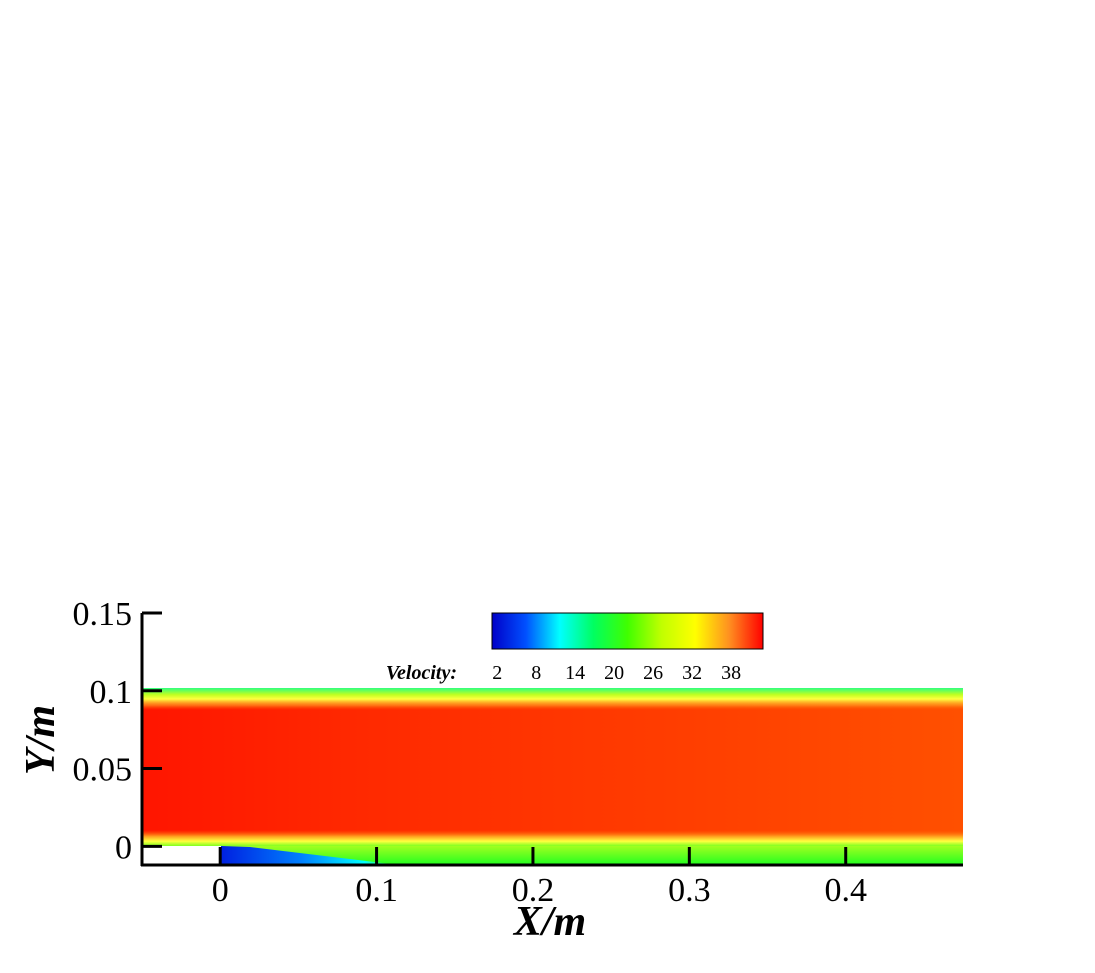 The width and height of the screenshot is (1095, 973). I want to click on colorbar-tick-label: 14, so click(575, 673).